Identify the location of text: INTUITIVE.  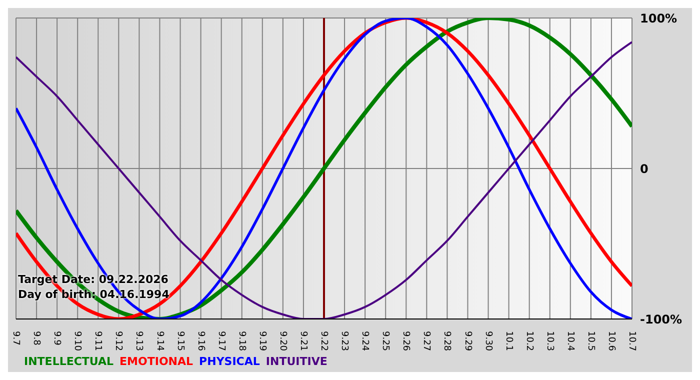
(297, 361).